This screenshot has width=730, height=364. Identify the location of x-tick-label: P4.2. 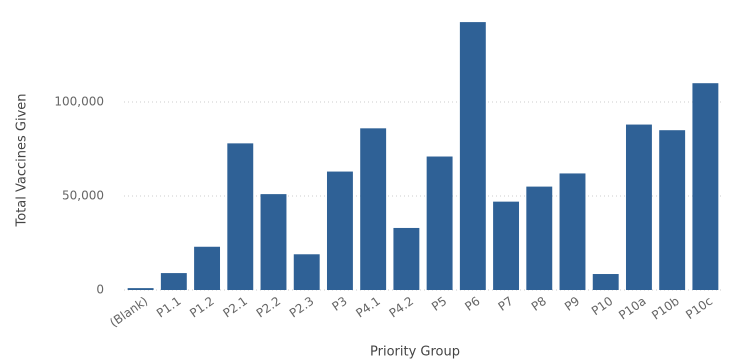
(402, 307).